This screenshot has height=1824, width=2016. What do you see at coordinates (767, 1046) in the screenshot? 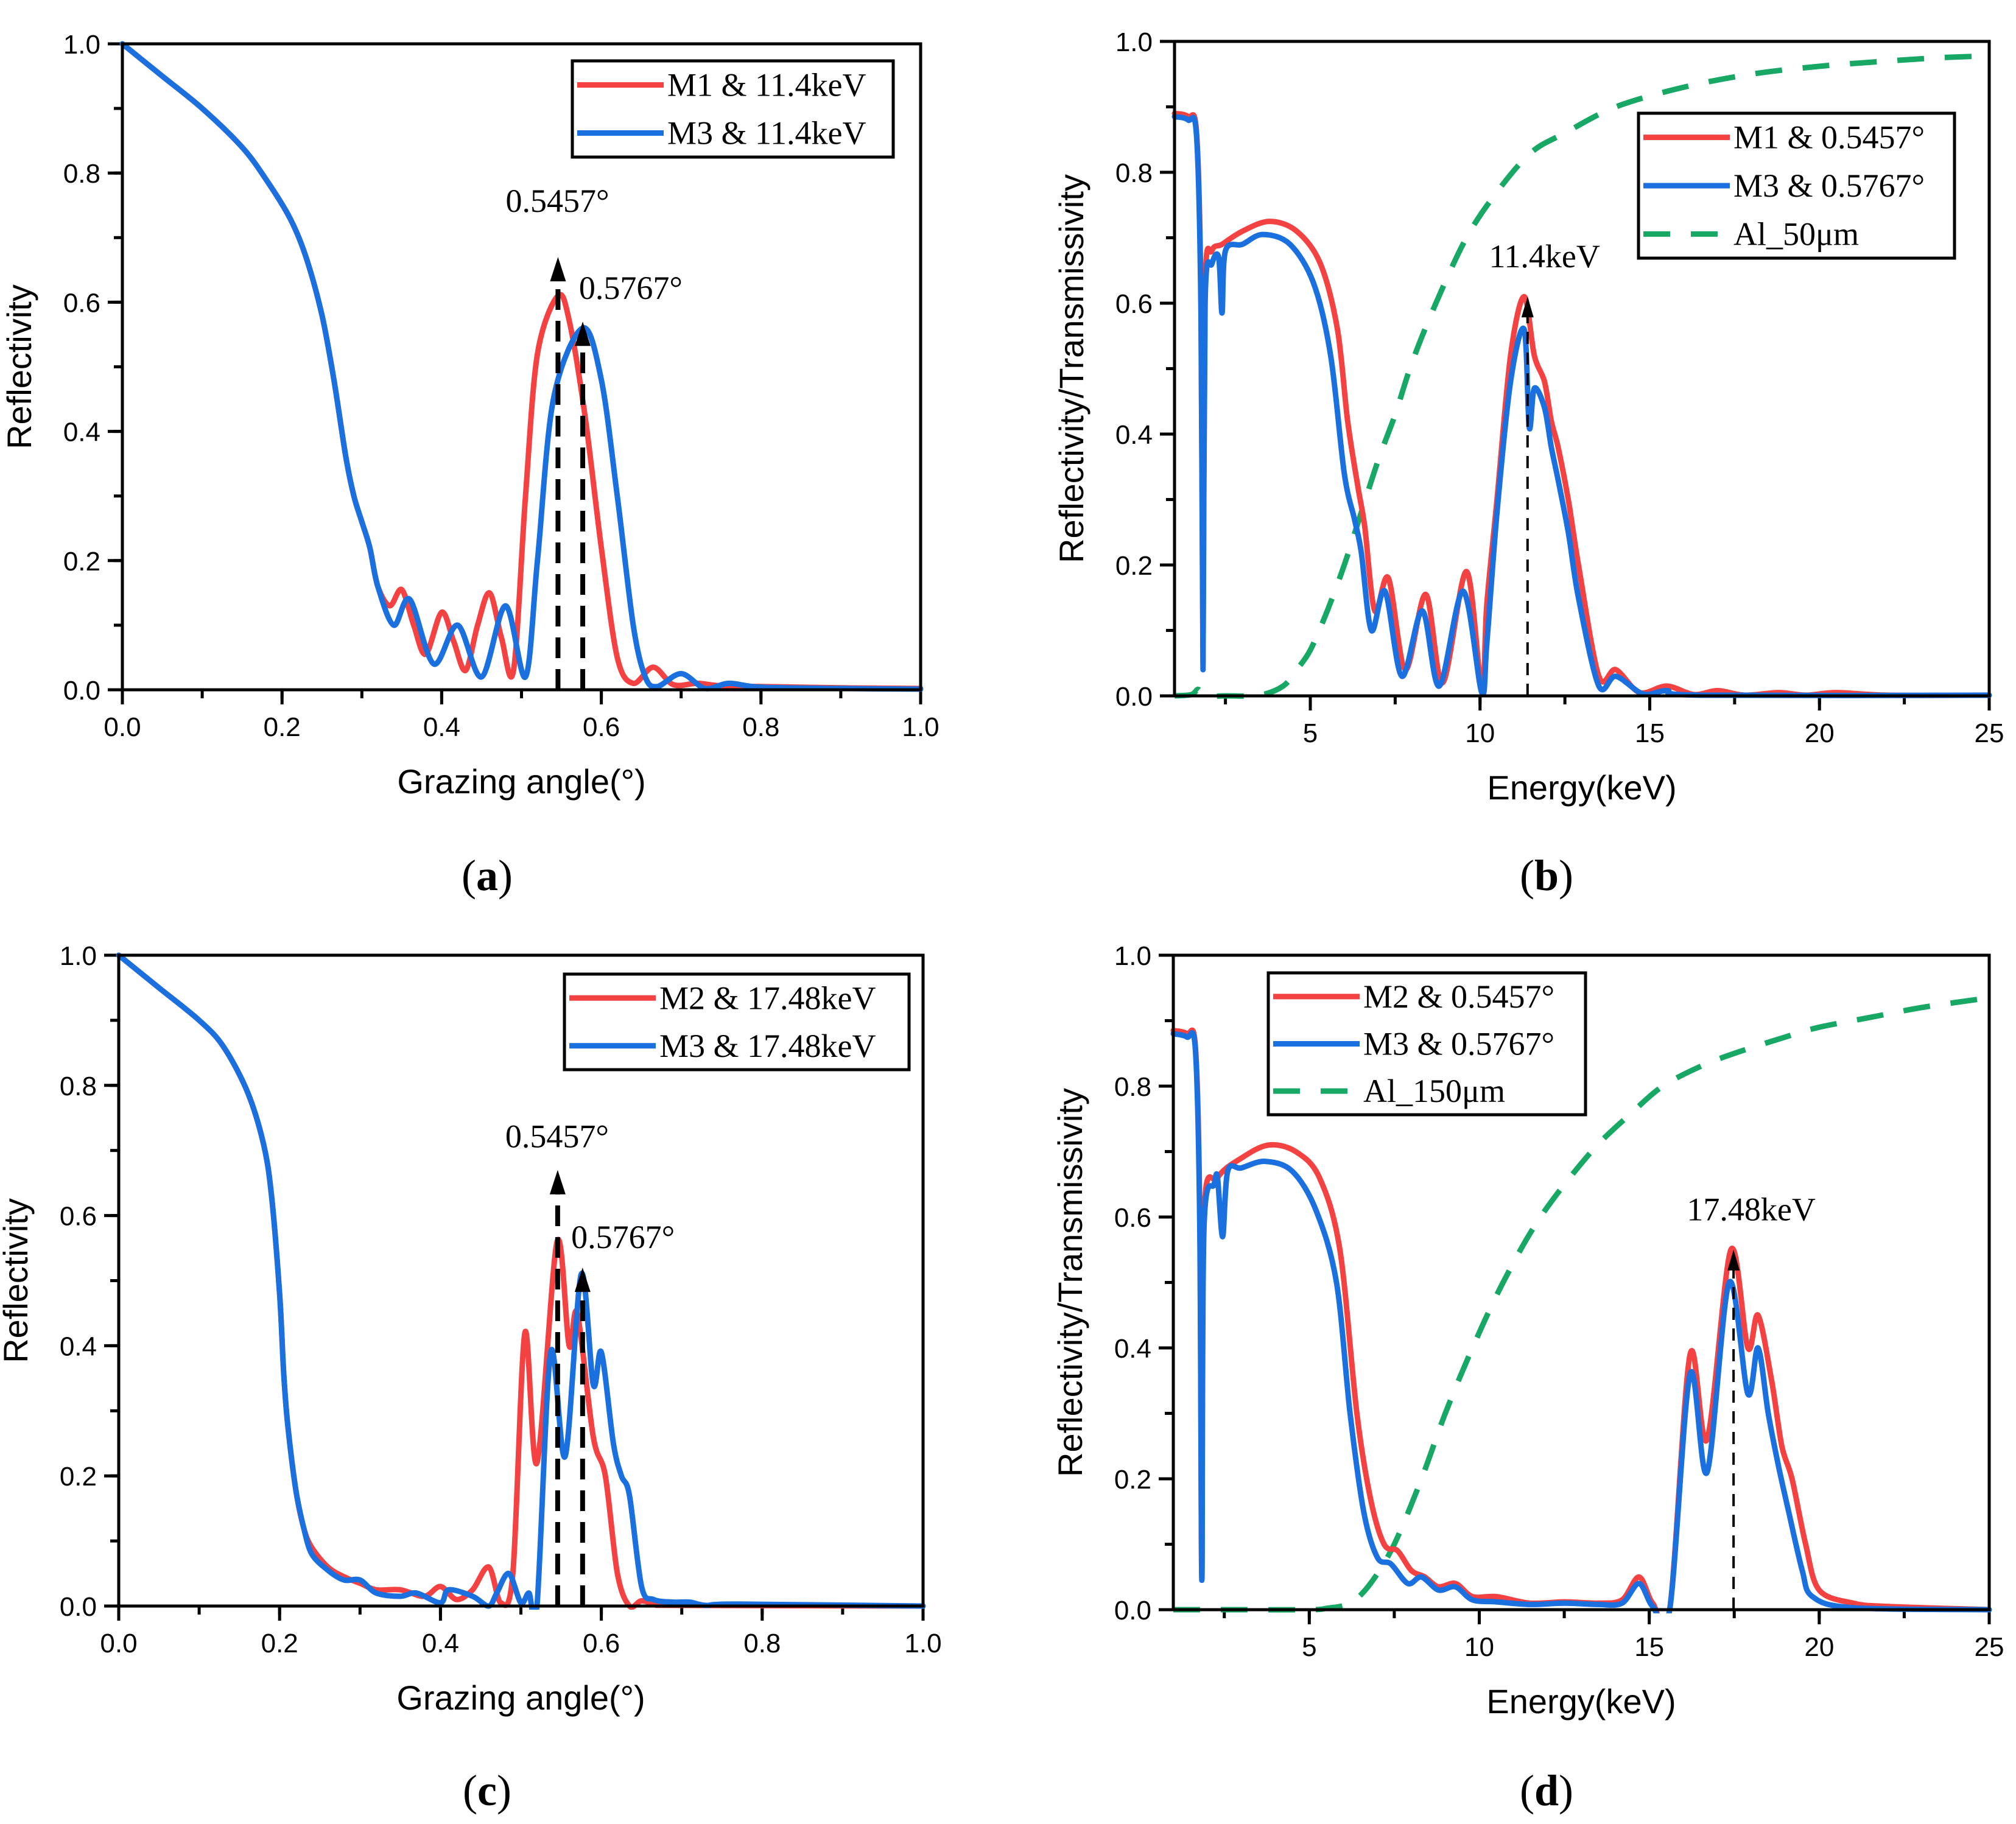
I see `legend-label: M3 & 17.48keV` at bounding box center [767, 1046].